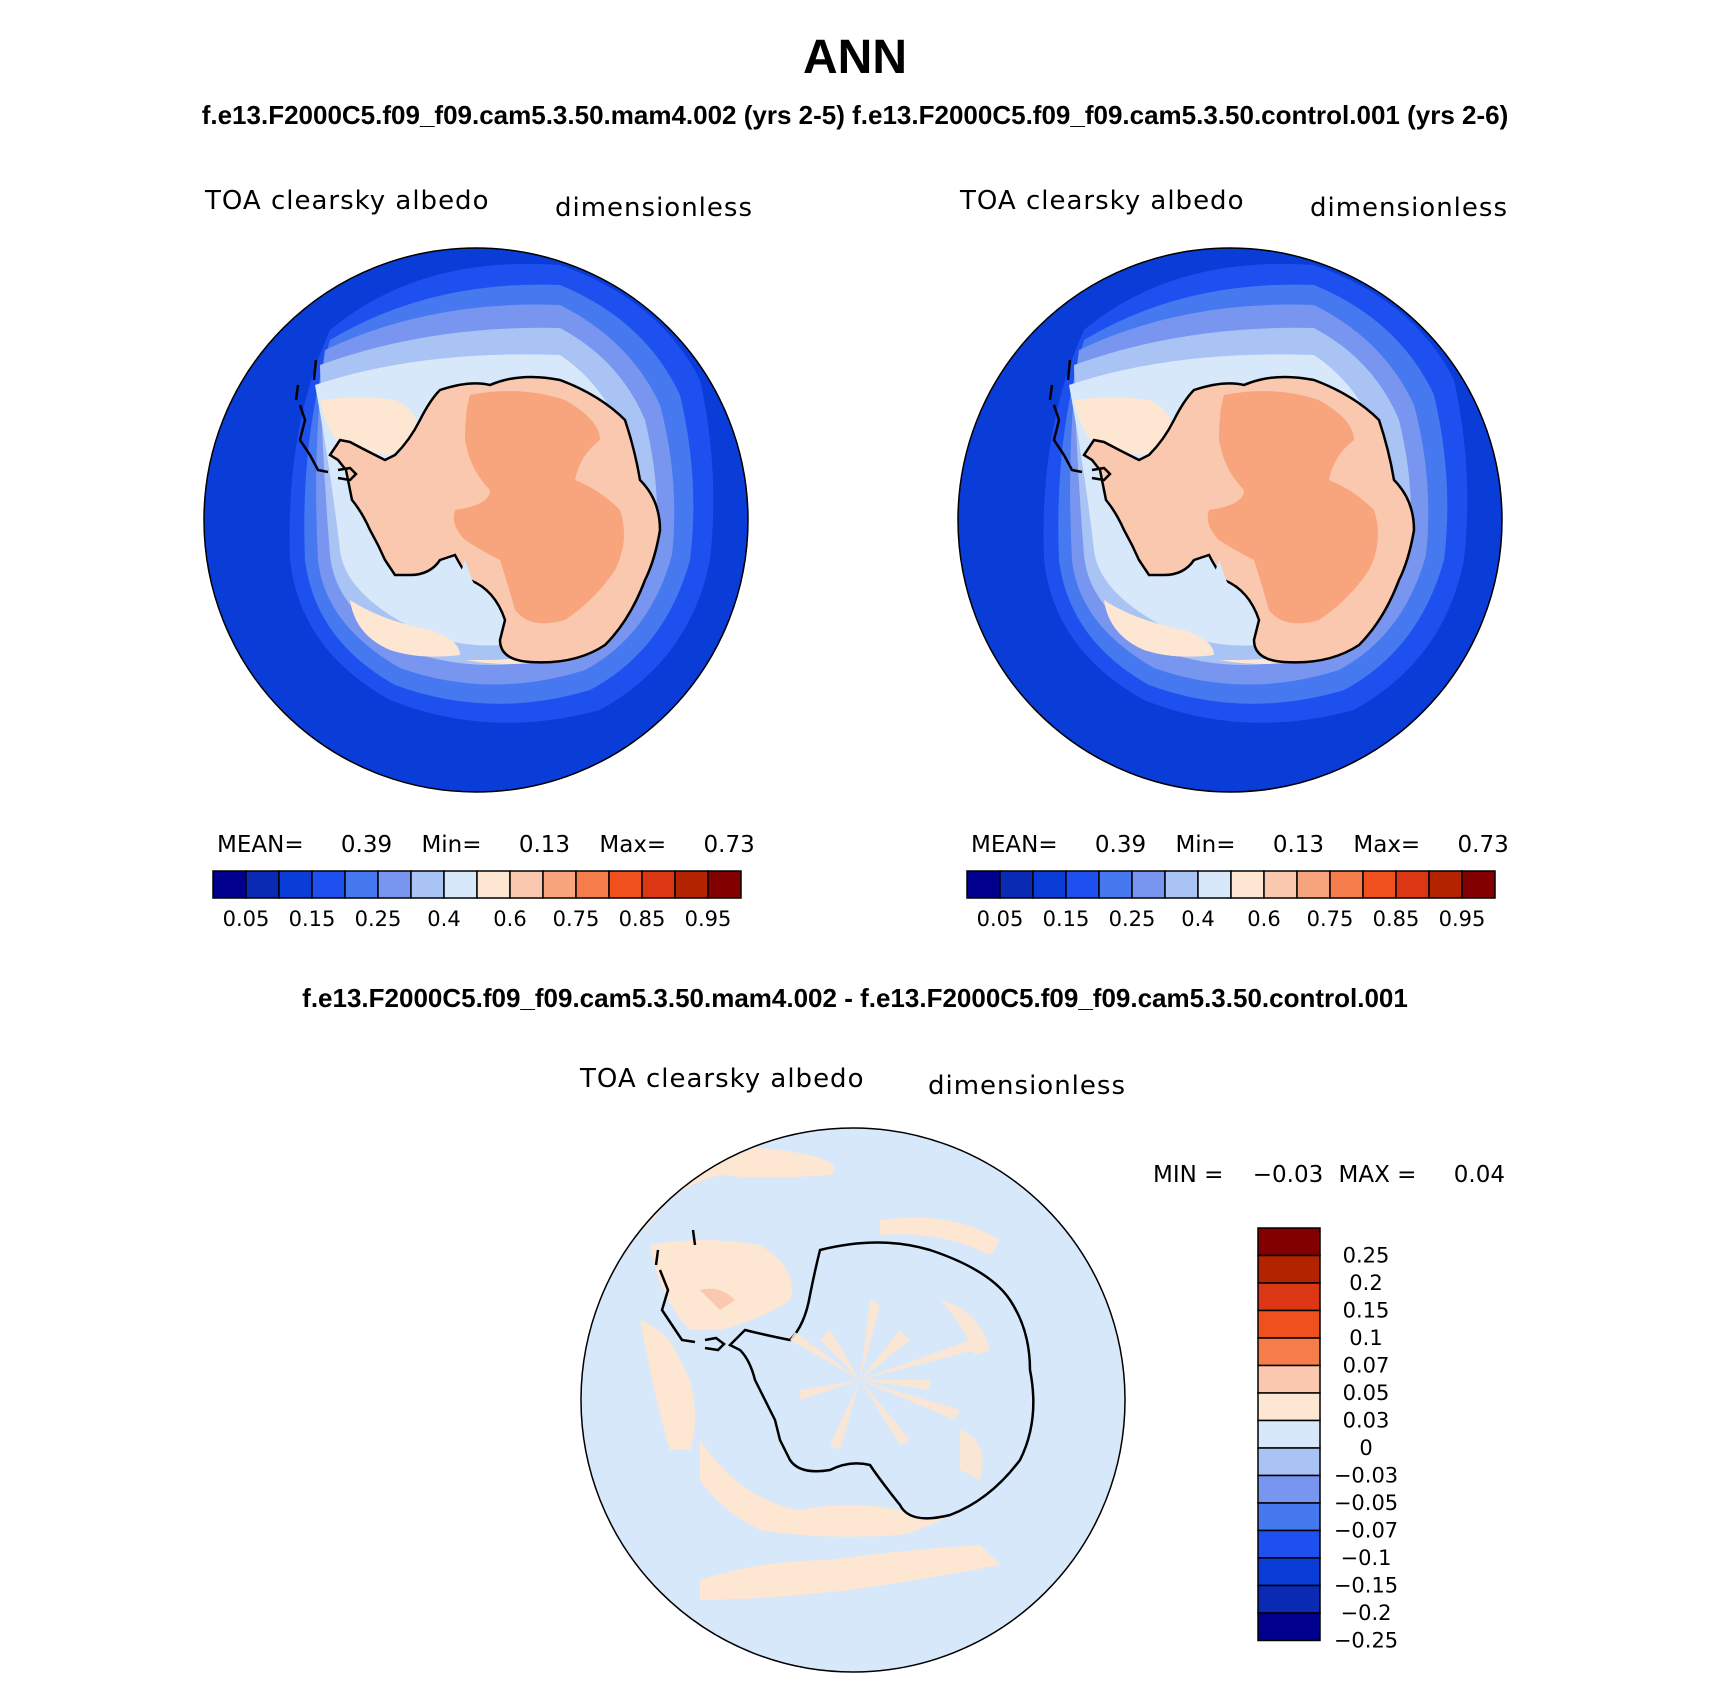  What do you see at coordinates (1366, 1393) in the screenshot?
I see `panel3-colorbar-tick-label: 0.05` at bounding box center [1366, 1393].